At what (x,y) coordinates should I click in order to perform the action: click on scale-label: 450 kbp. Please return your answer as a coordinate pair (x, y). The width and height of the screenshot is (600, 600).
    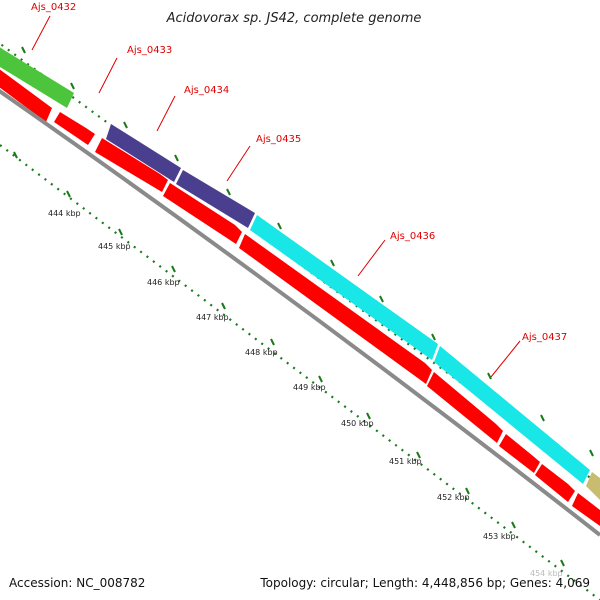
    Looking at the image, I should click on (357, 423).